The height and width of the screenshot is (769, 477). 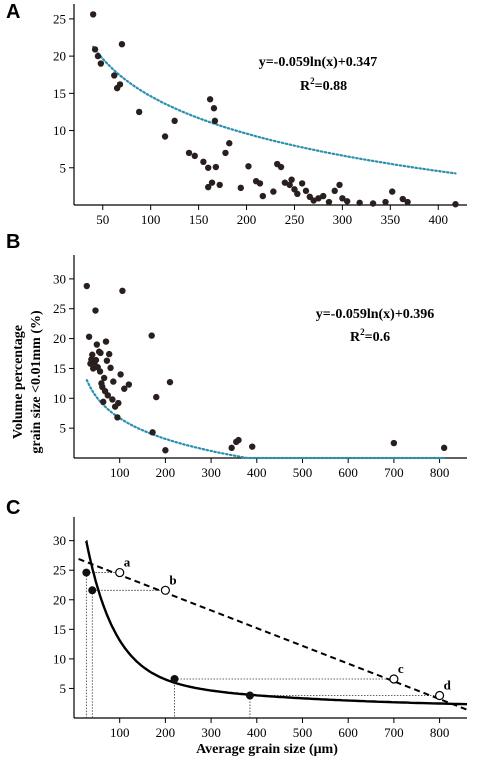 I want to click on panel-c-open-point, so click(x=439, y=695).